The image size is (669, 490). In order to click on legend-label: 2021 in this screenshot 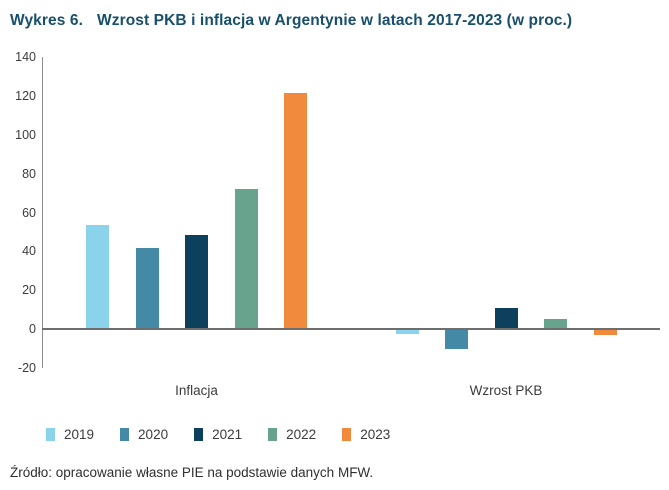, I will do `click(227, 434)`.